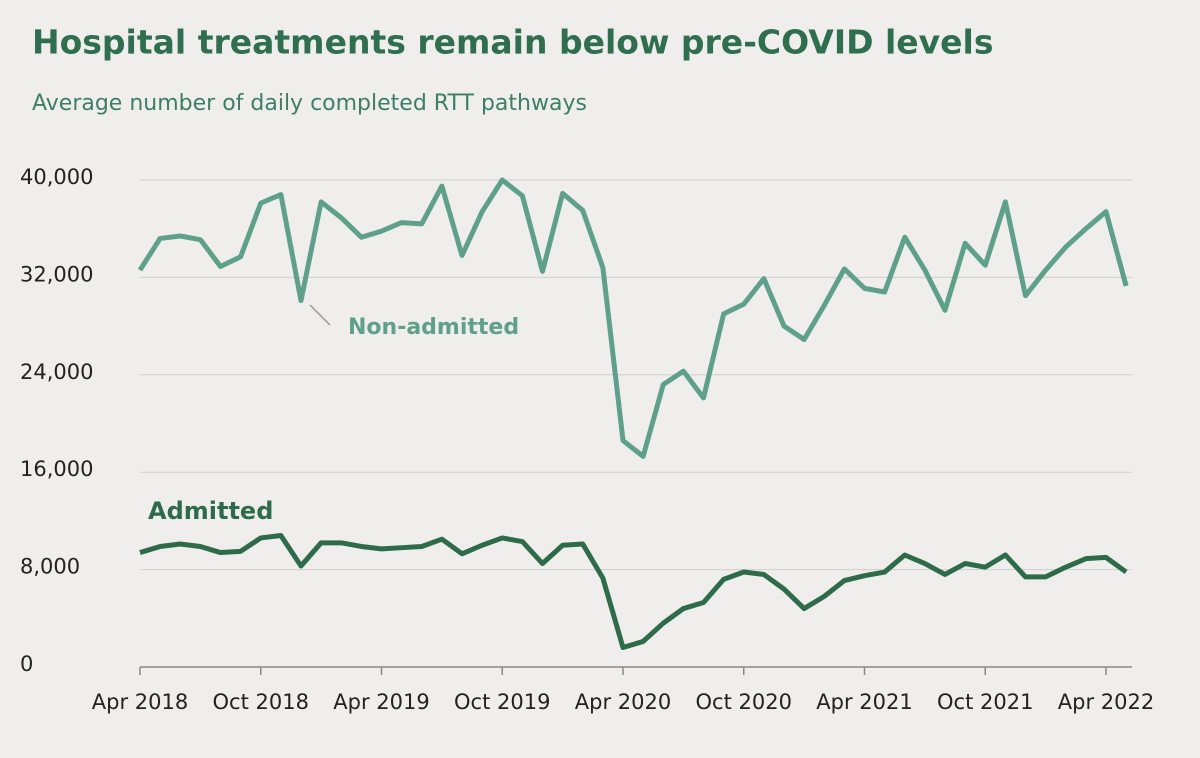 The height and width of the screenshot is (758, 1200). I want to click on series-label: Non-admitted, so click(433, 327).